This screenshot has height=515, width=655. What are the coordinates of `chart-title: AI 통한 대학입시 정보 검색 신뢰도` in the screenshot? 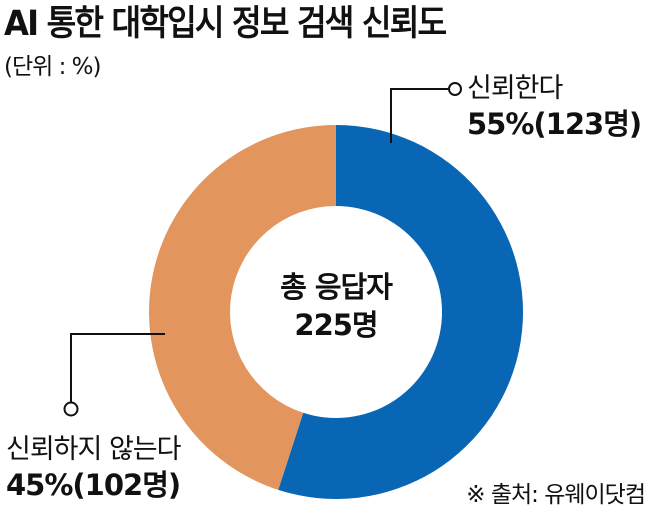 It's located at (225, 24).